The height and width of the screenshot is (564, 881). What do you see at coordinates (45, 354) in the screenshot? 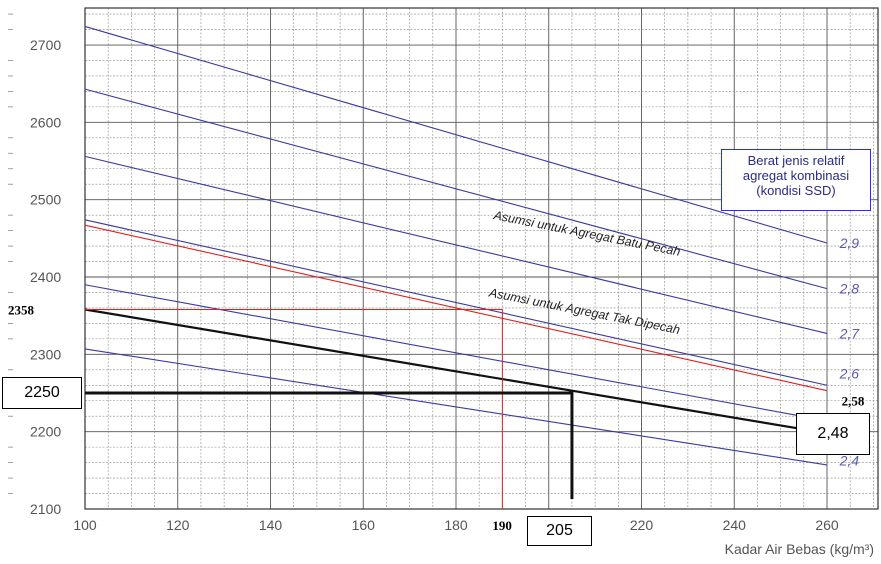
I see `y-tick-label: 2300` at bounding box center [45, 354].